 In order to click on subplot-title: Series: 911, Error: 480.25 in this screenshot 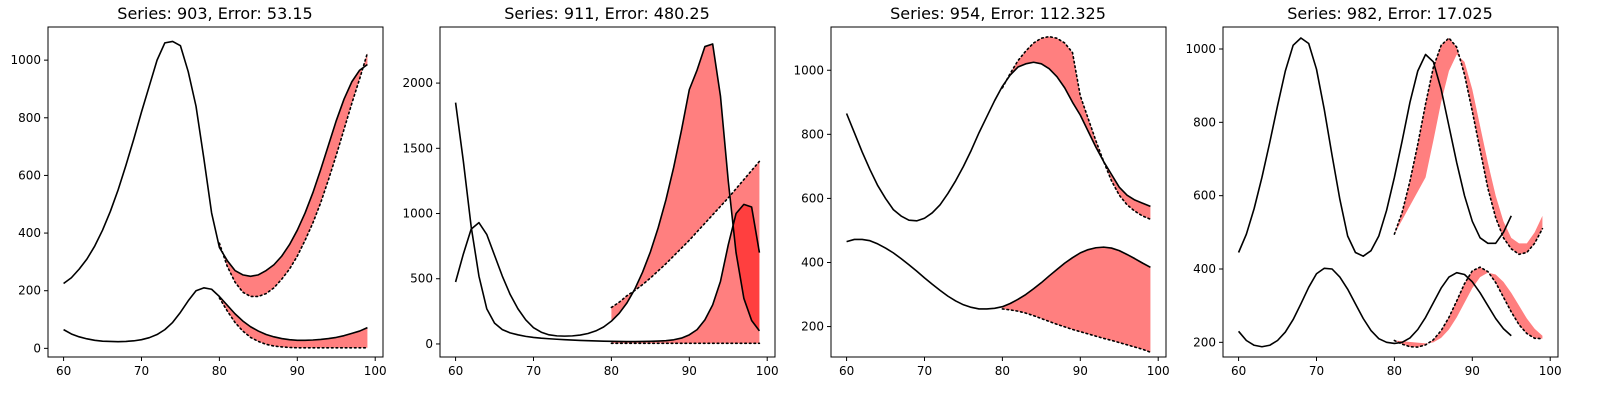, I will do `click(607, 13)`.